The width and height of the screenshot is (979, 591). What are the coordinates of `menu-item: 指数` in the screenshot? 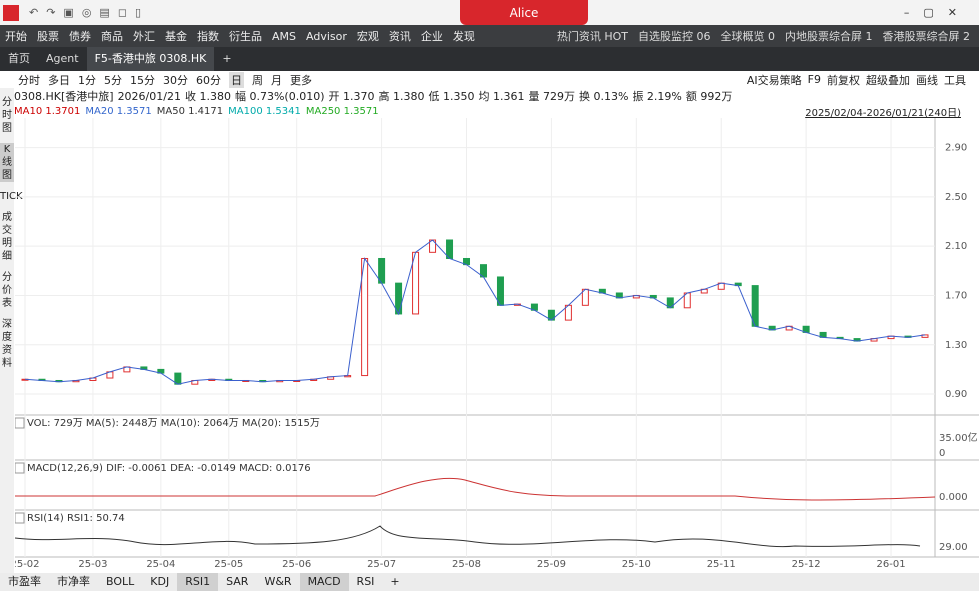 It's located at (208, 36).